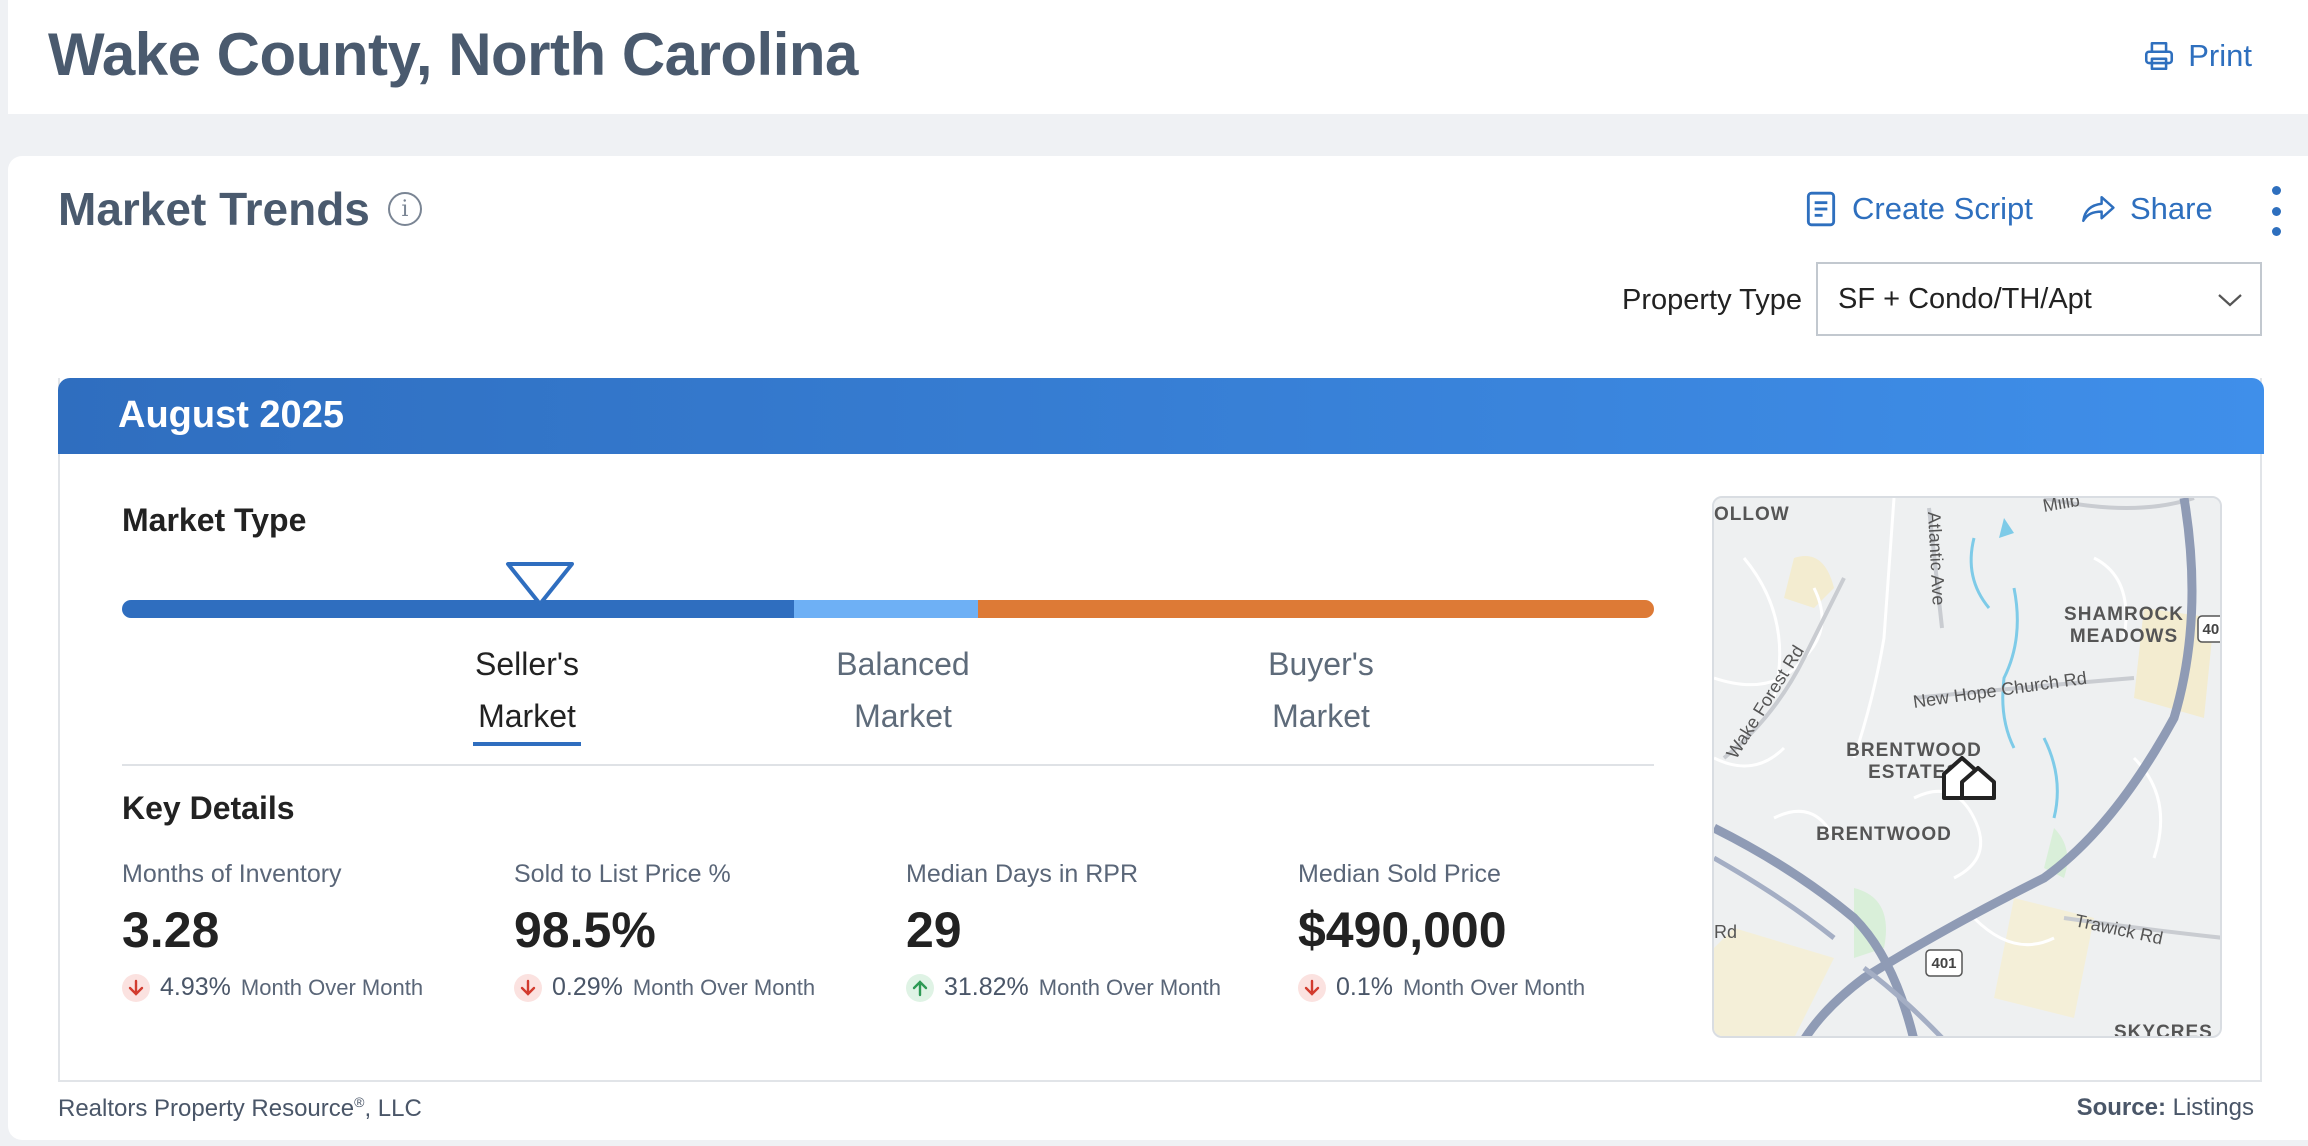  Describe the element at coordinates (2124, 636) in the screenshot. I see `map-label: MEADOWS` at that location.